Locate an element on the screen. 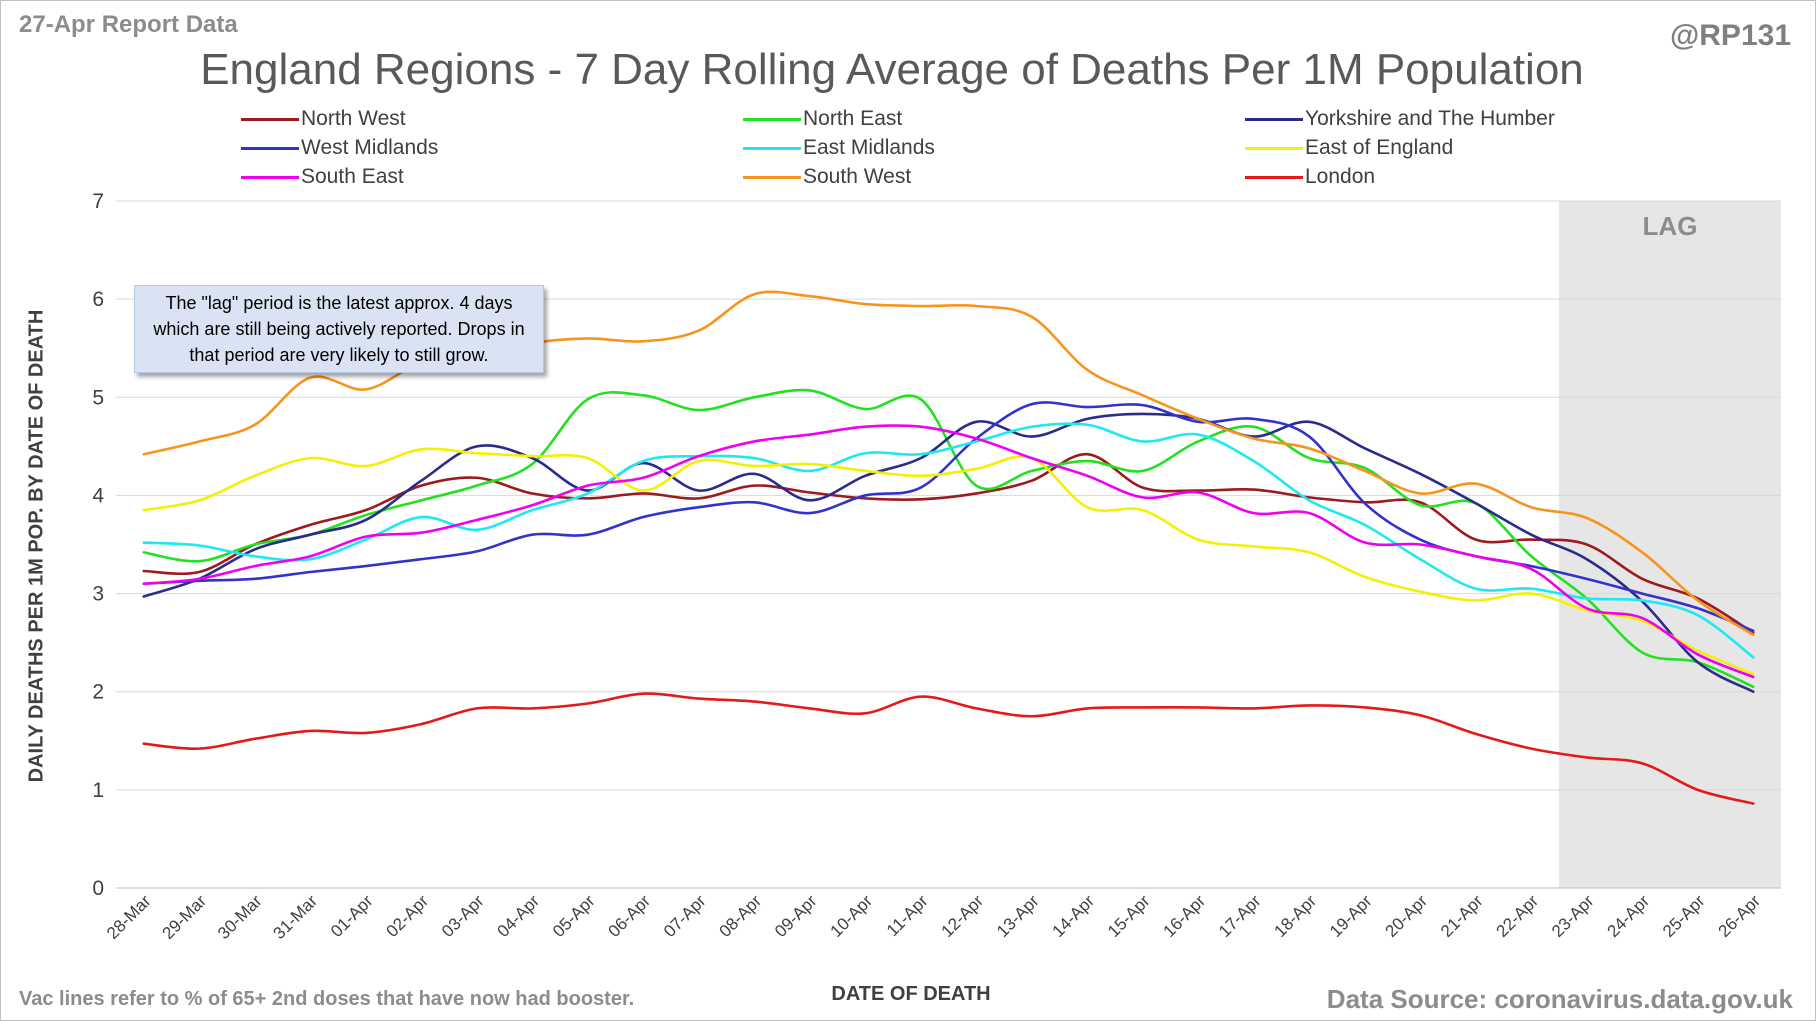 This screenshot has width=1816, height=1022. legend-item: North West is located at coordinates (323, 119).